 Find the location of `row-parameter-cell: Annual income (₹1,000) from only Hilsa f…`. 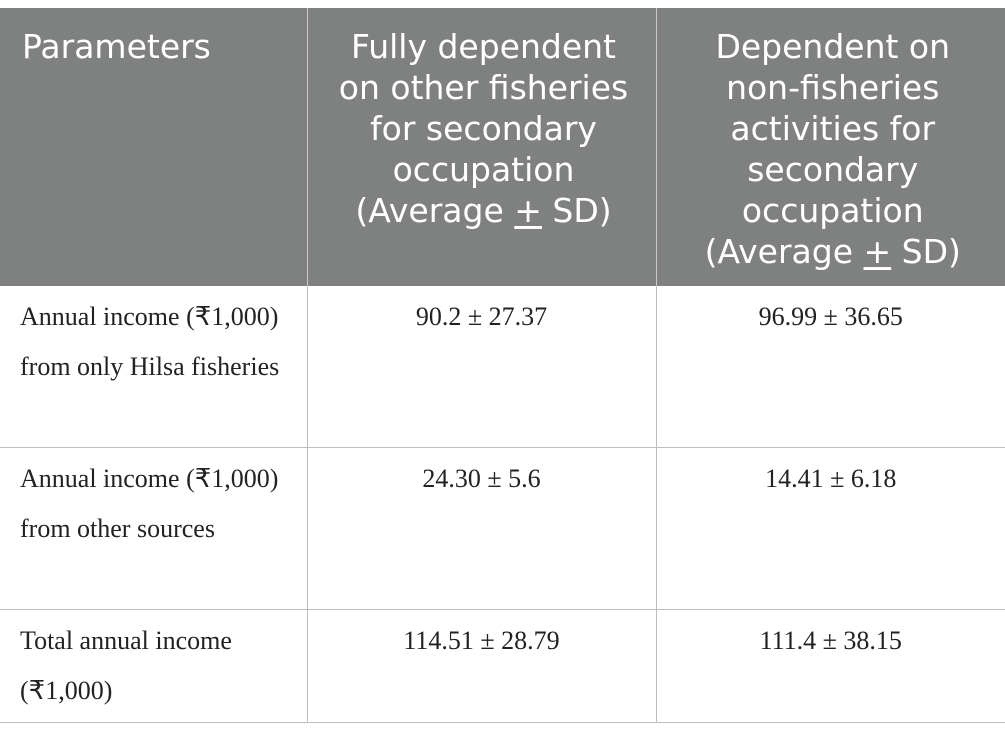

row-parameter-cell: Annual income (₹1,000) from only Hilsa f… is located at coordinates (154, 367).